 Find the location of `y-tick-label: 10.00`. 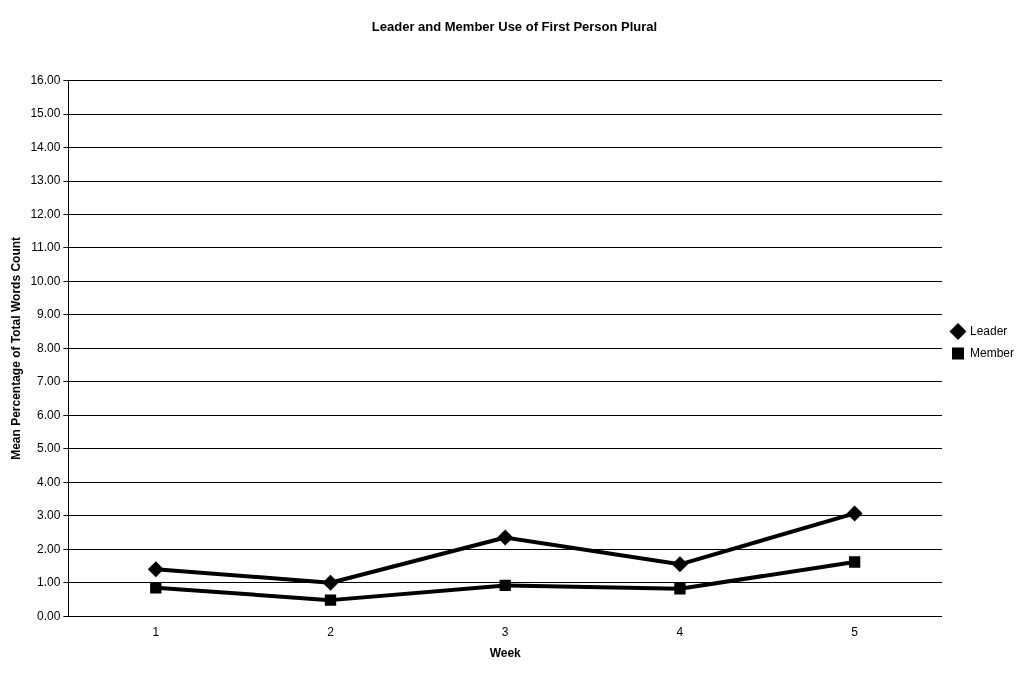

y-tick-label: 10.00 is located at coordinates (45, 280).